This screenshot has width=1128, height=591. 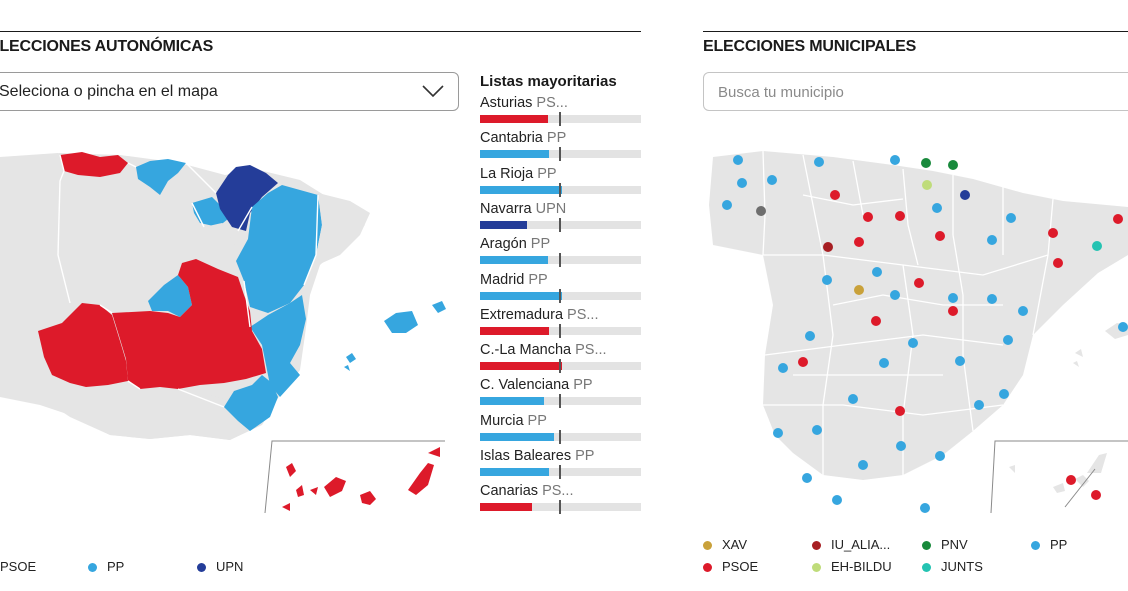 I want to click on majority-list-row: Murcia PP, so click(x=560, y=429).